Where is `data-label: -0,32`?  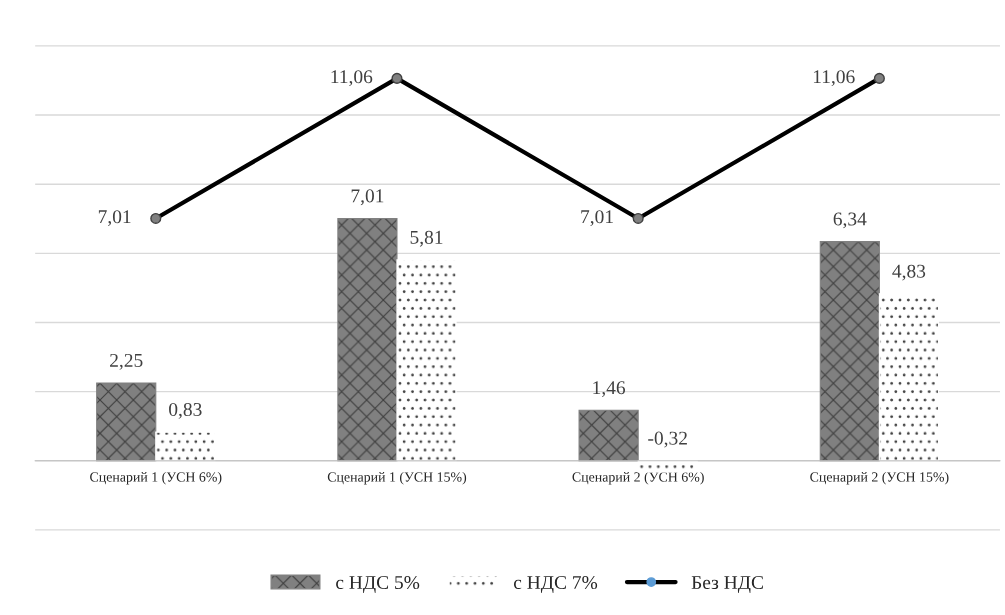
data-label: -0,32 is located at coordinates (667, 439).